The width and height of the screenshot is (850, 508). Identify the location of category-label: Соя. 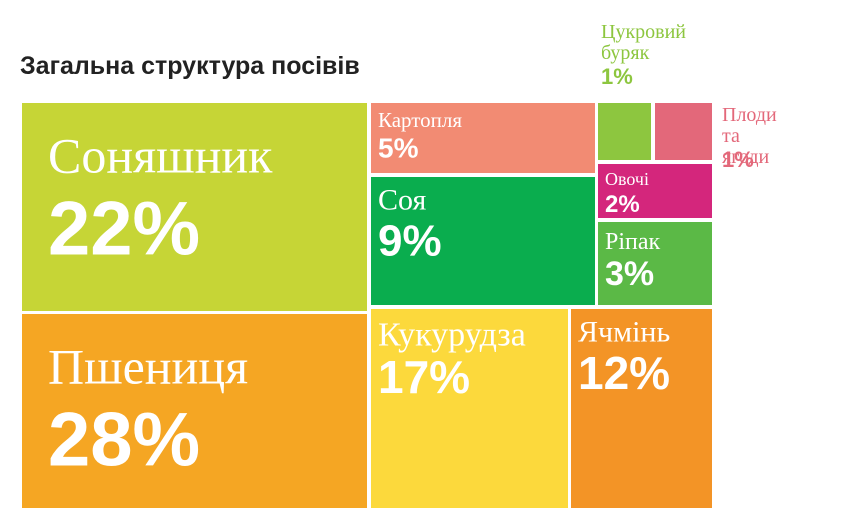
(402, 200).